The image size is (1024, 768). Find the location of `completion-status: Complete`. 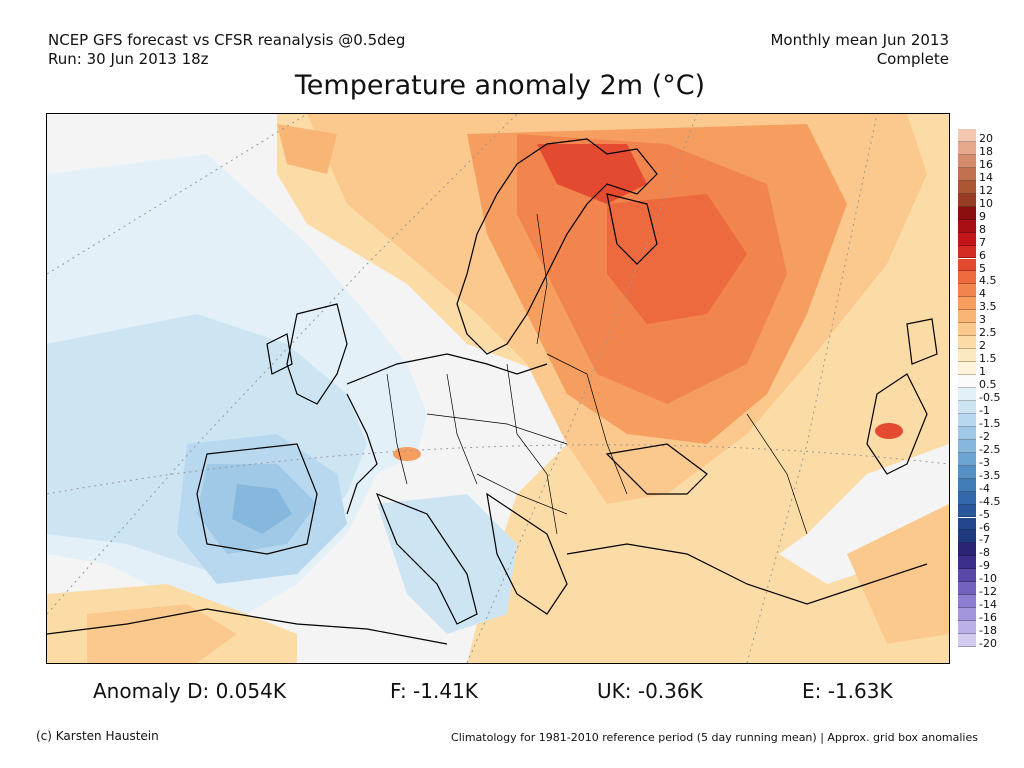

completion-status: Complete is located at coordinates (912, 59).